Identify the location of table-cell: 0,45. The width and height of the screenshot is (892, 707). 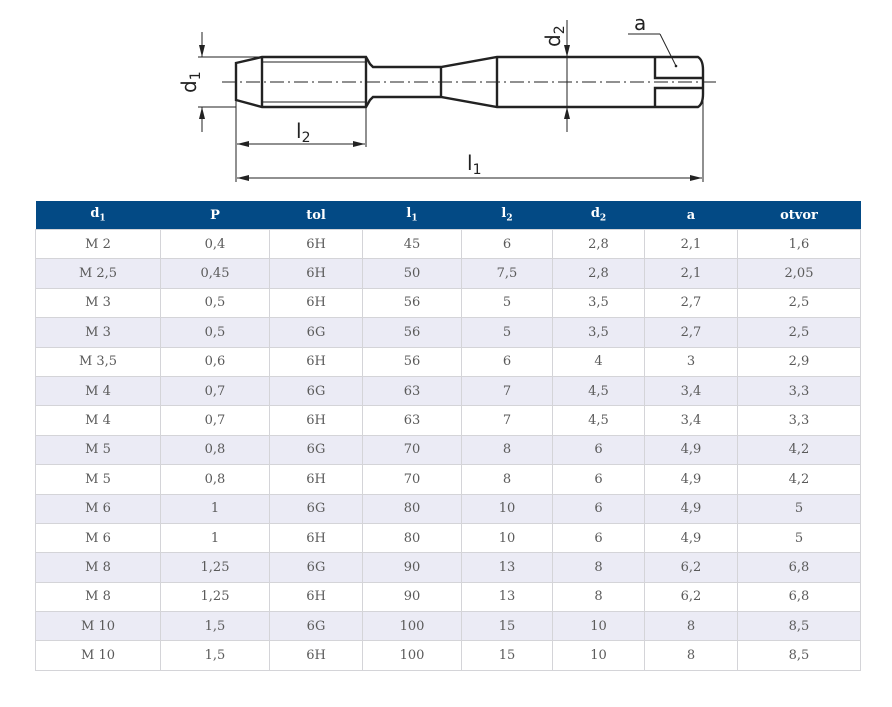
(215, 273).